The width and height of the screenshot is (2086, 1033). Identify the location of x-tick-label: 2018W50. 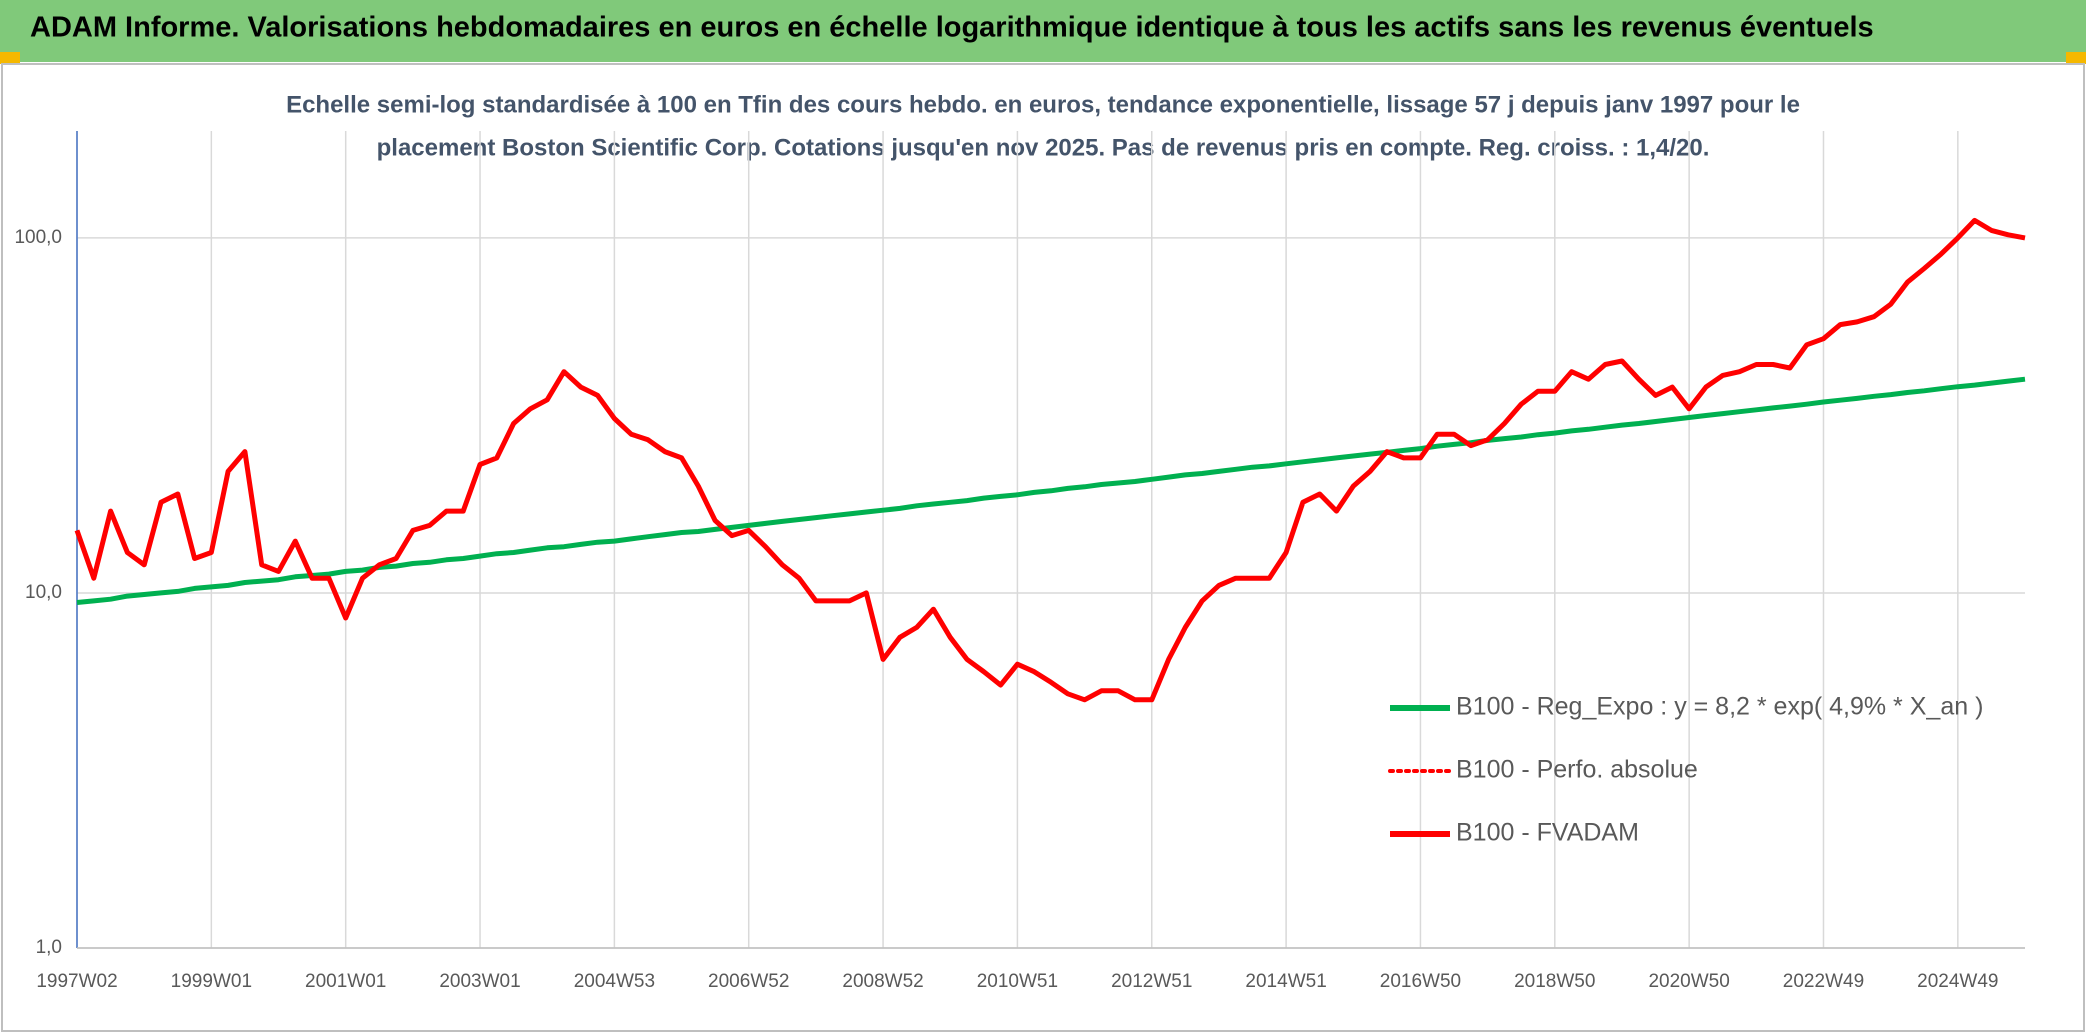
(1554, 981).